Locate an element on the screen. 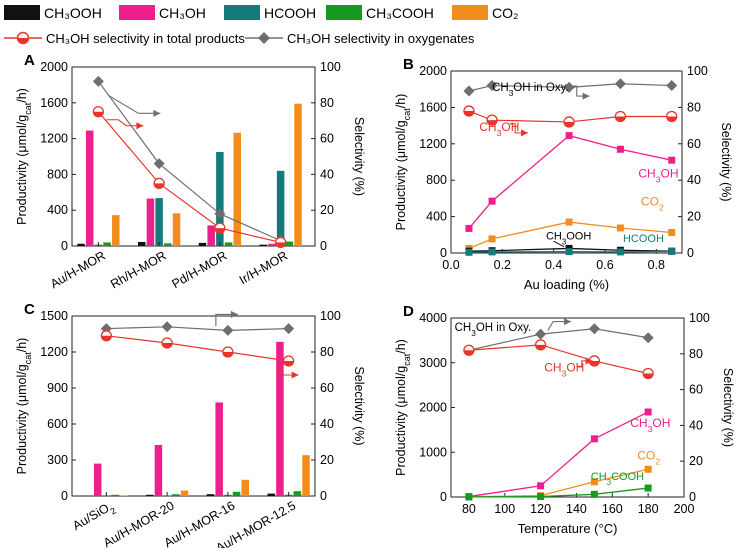 The height and width of the screenshot is (548, 744). legend-marker-sel-oxy is located at coordinates (264, 38).